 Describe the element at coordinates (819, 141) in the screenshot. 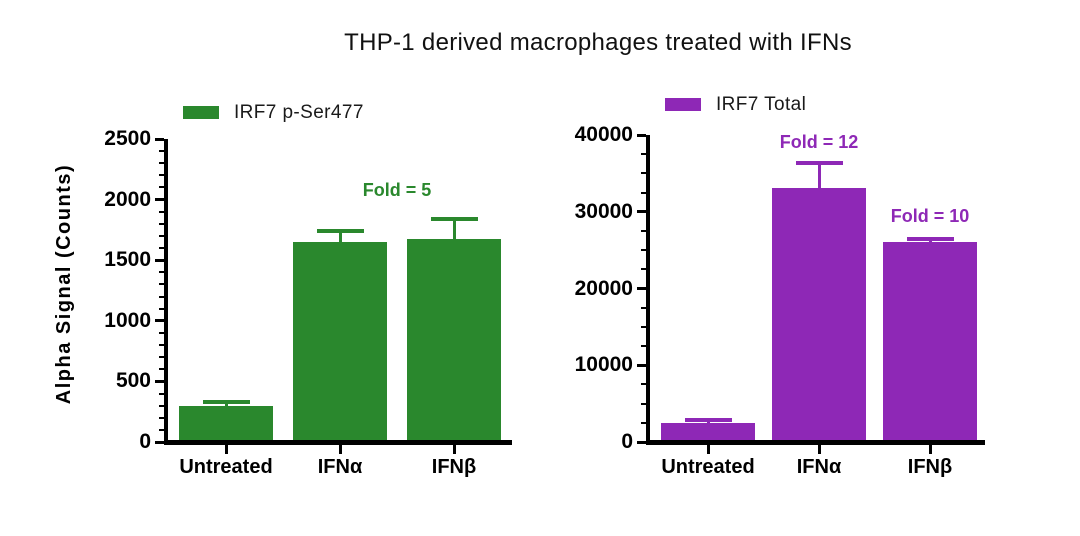

I see `fold-annotation: Fold = 12` at that location.